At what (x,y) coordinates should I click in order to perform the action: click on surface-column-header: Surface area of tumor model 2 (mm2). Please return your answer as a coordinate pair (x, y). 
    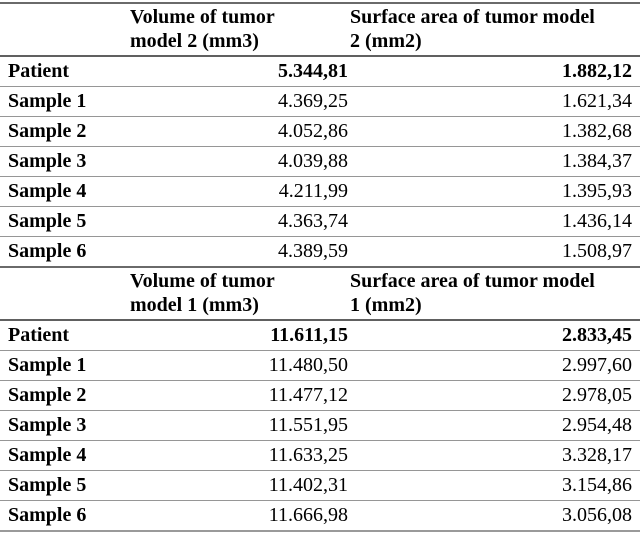
    Looking at the image, I should click on (495, 30).